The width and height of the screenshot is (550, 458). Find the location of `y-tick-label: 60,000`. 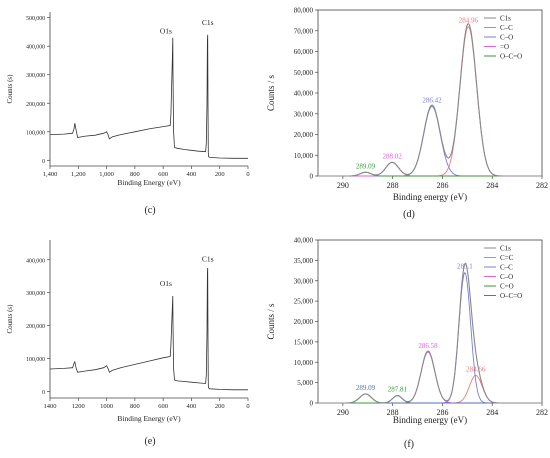

y-tick-label: 60,000 is located at coordinates (304, 52).